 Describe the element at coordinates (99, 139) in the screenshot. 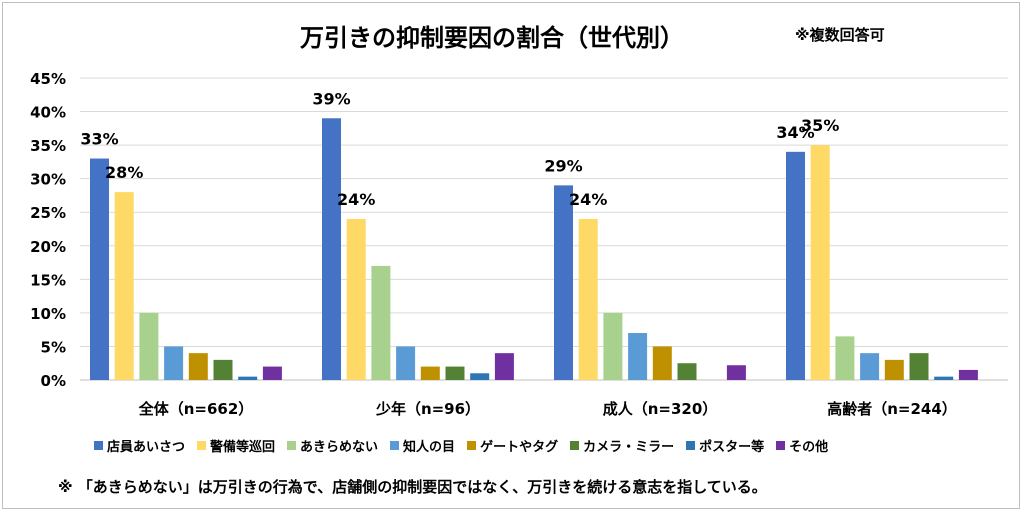

I see `data-label: 33%` at that location.